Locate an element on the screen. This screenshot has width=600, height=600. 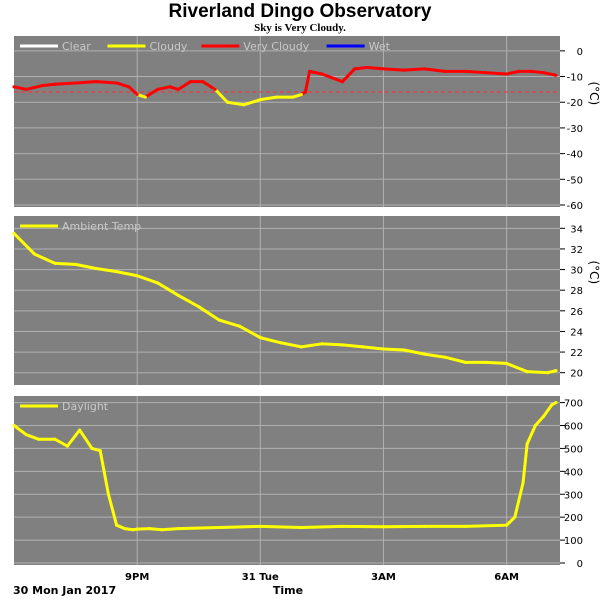
x-start-label: 30 Mon Jan 2017 is located at coordinates (64, 590).